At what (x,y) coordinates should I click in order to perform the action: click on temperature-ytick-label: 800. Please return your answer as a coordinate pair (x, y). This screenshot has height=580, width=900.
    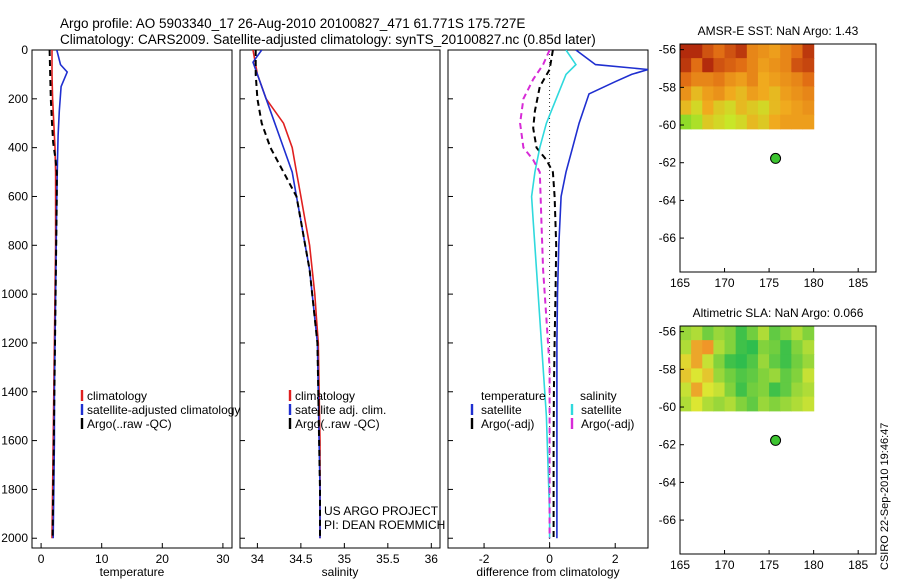
    Looking at the image, I should click on (18, 245).